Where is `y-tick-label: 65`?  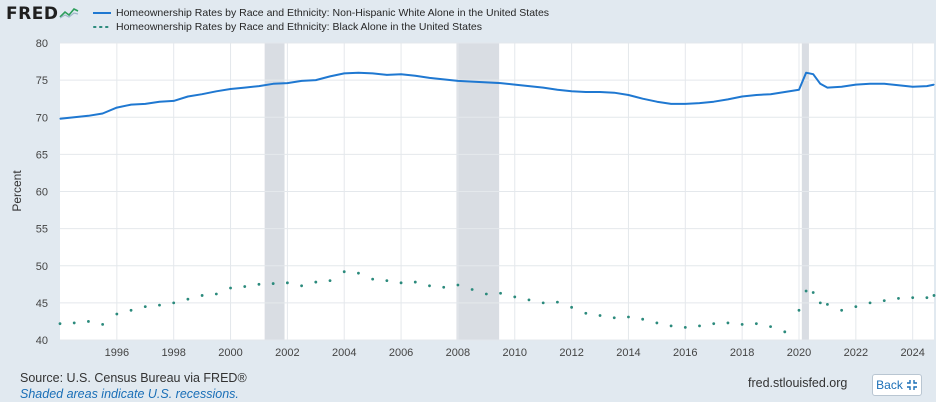 y-tick-label: 65 is located at coordinates (42, 155).